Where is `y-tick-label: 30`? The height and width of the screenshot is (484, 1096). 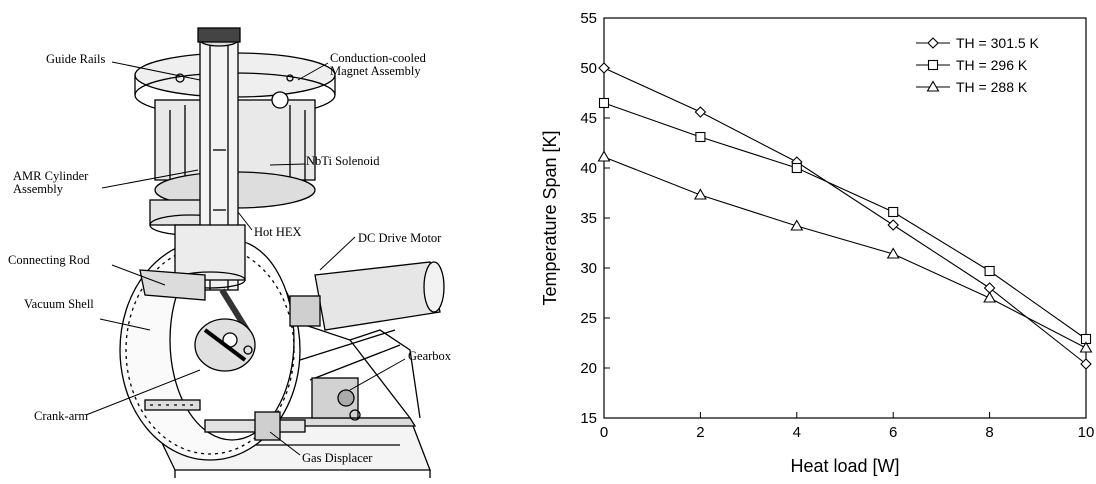
y-tick-label: 30 is located at coordinates (588, 268).